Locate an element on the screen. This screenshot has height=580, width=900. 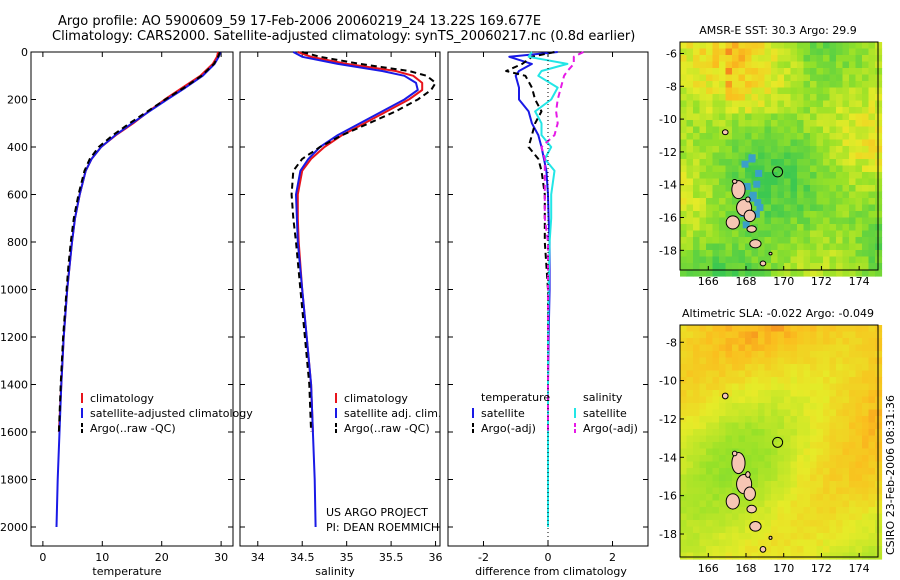
series-line-climatology is located at coordinates (360, 242).